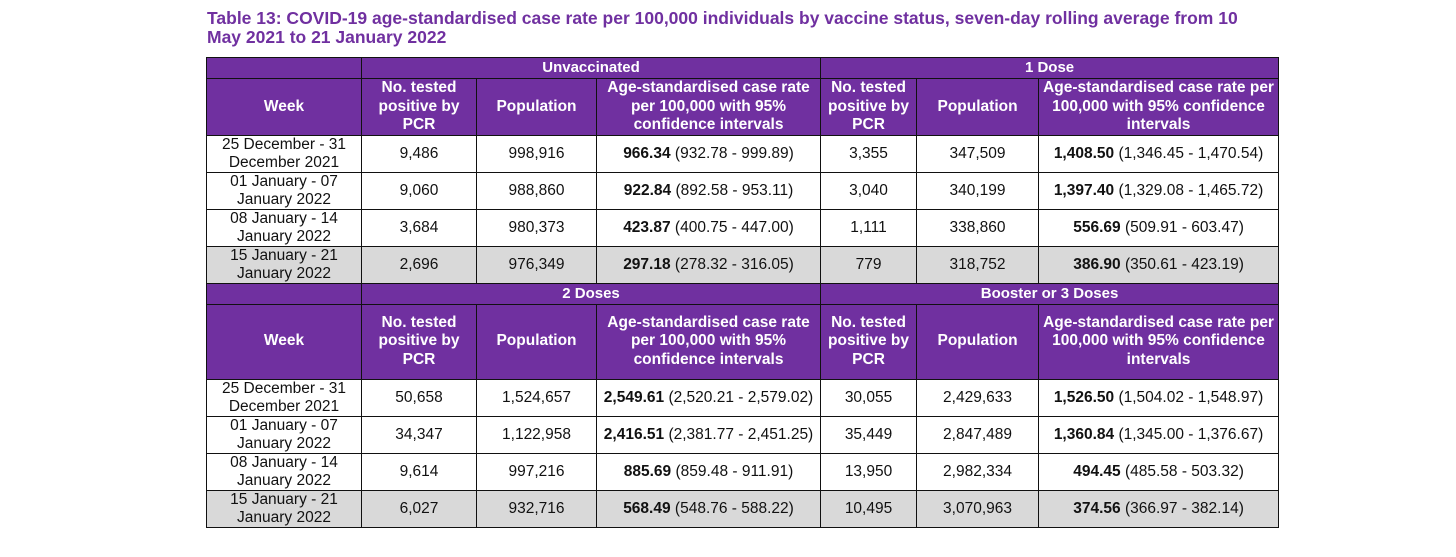  What do you see at coordinates (734, 227) in the screenshot?
I see `confidence-interval: (400.75 - 447.00)` at bounding box center [734, 227].